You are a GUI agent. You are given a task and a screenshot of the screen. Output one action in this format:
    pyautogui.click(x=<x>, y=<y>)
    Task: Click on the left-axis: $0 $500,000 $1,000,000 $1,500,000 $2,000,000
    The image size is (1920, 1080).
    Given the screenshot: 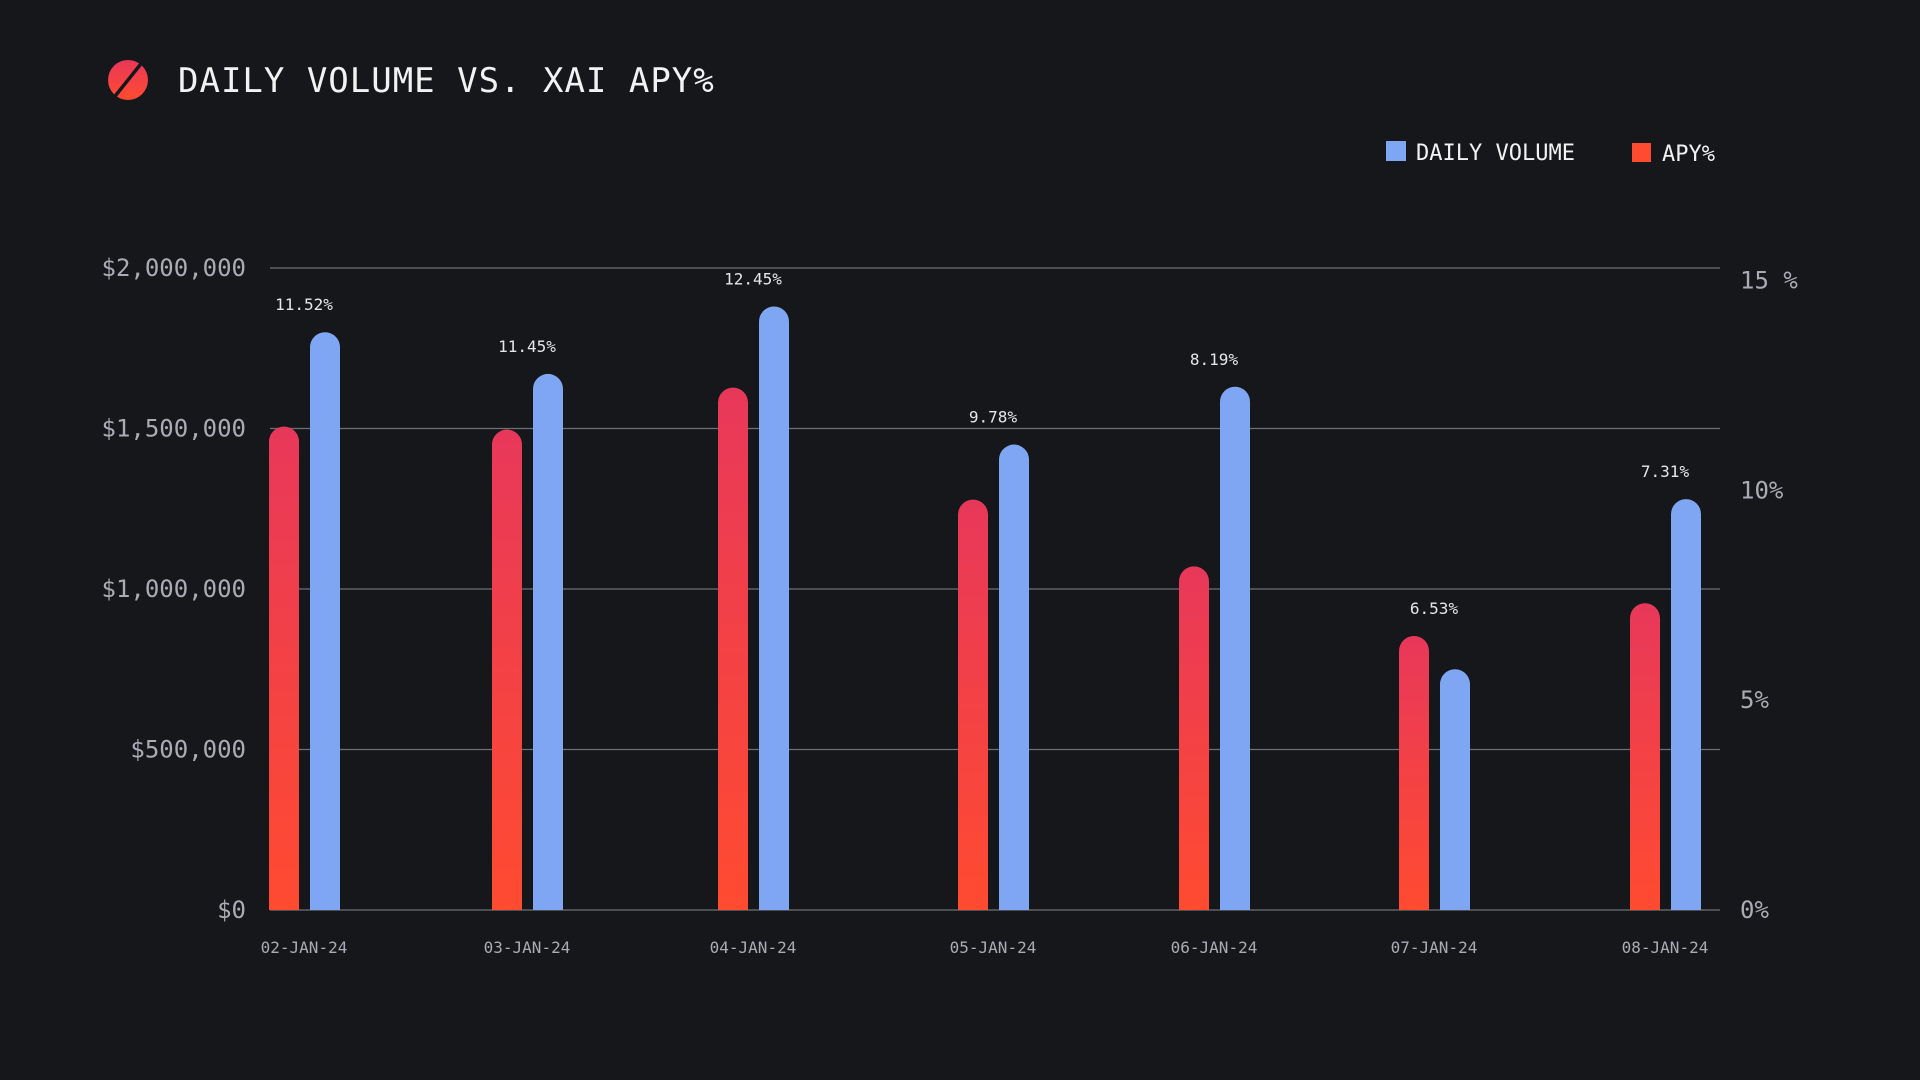 What is the action you would take?
    pyautogui.click(x=174, y=589)
    